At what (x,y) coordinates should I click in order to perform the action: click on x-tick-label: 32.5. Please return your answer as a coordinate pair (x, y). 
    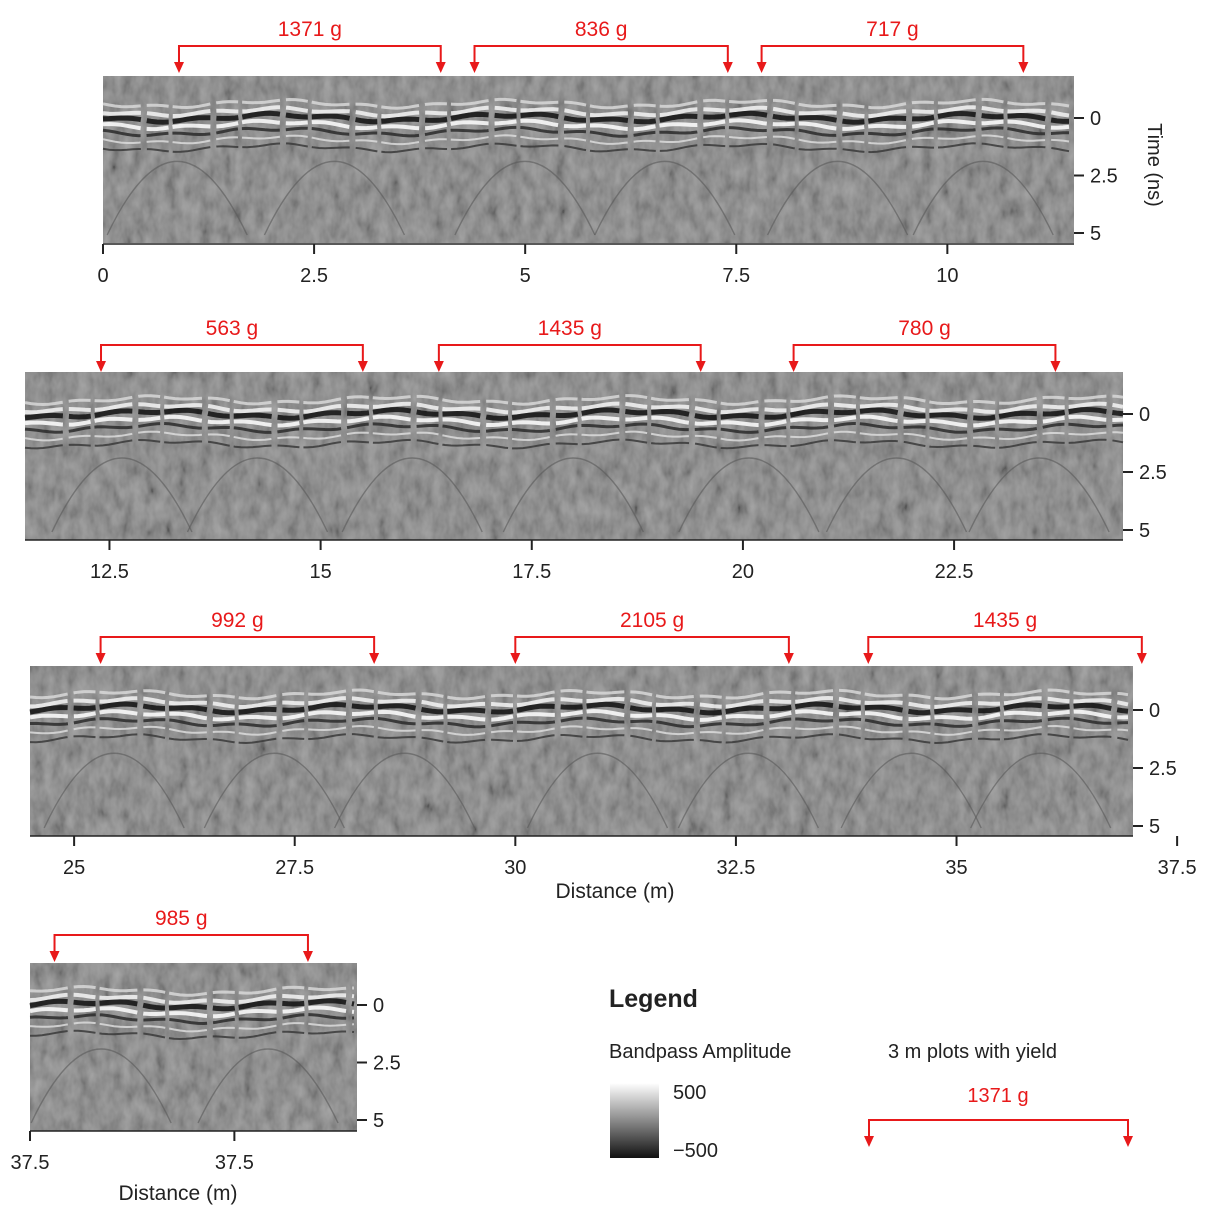
    Looking at the image, I should click on (735, 868).